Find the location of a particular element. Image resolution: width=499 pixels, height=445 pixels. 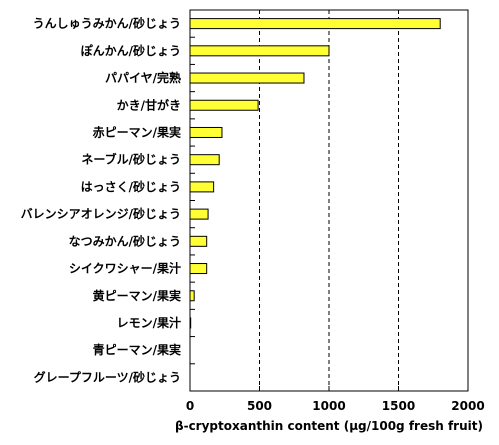

category-label: バレンシアオレンジ/砂じょう is located at coordinates (101, 213).